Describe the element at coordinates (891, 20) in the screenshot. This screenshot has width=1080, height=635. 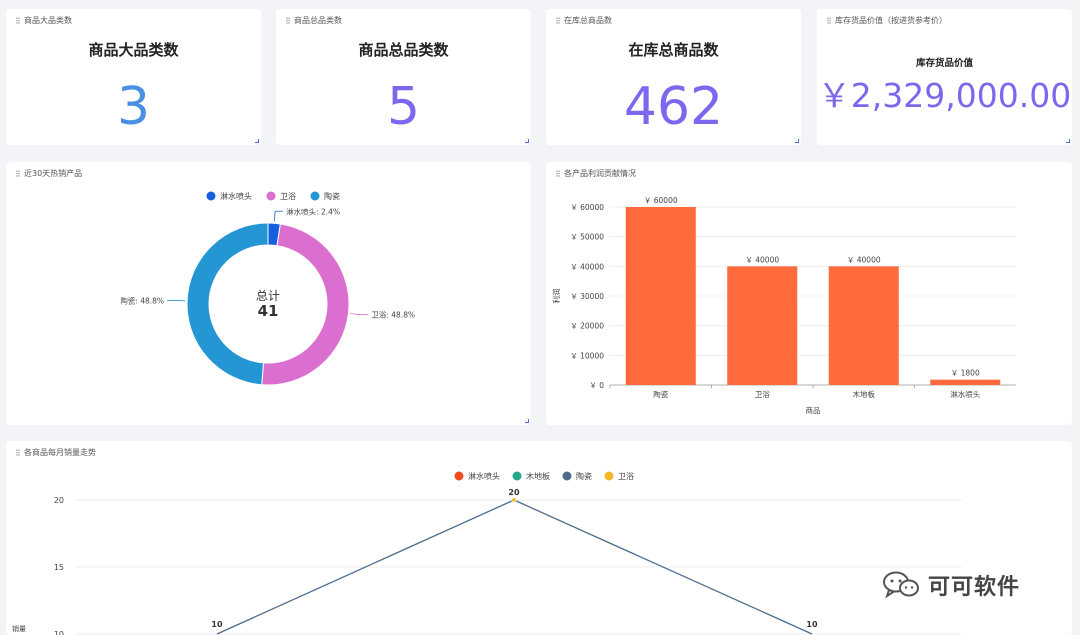
I see `card-title: 库存货品价值（按进货参考价）` at that location.